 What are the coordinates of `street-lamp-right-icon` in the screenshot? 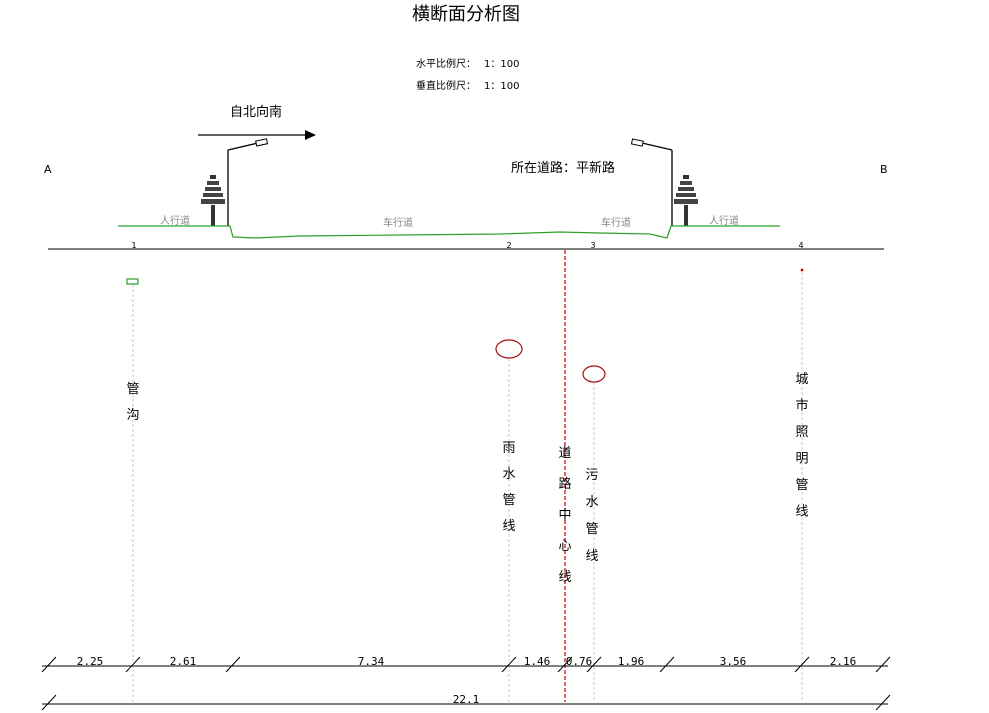 It's located at (651, 182).